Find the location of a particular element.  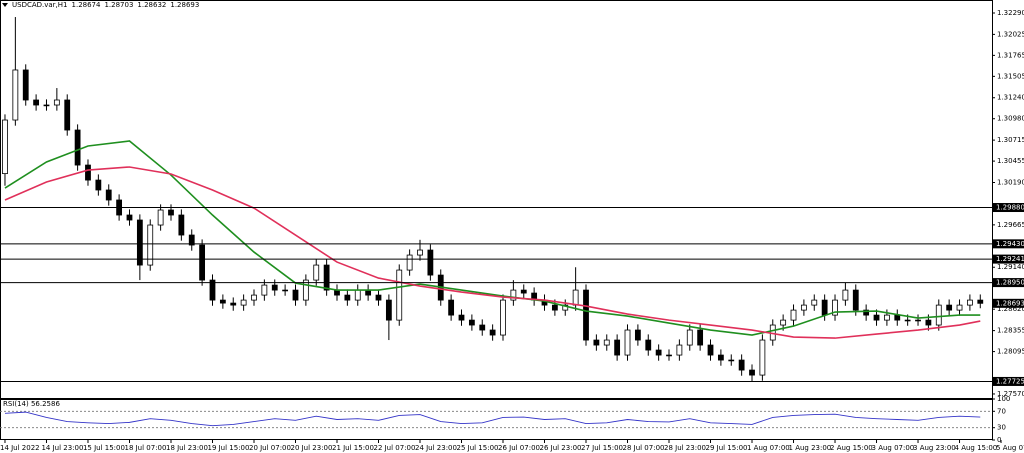

symbol: USDCAD.var,H1 is located at coordinates (40, 5).